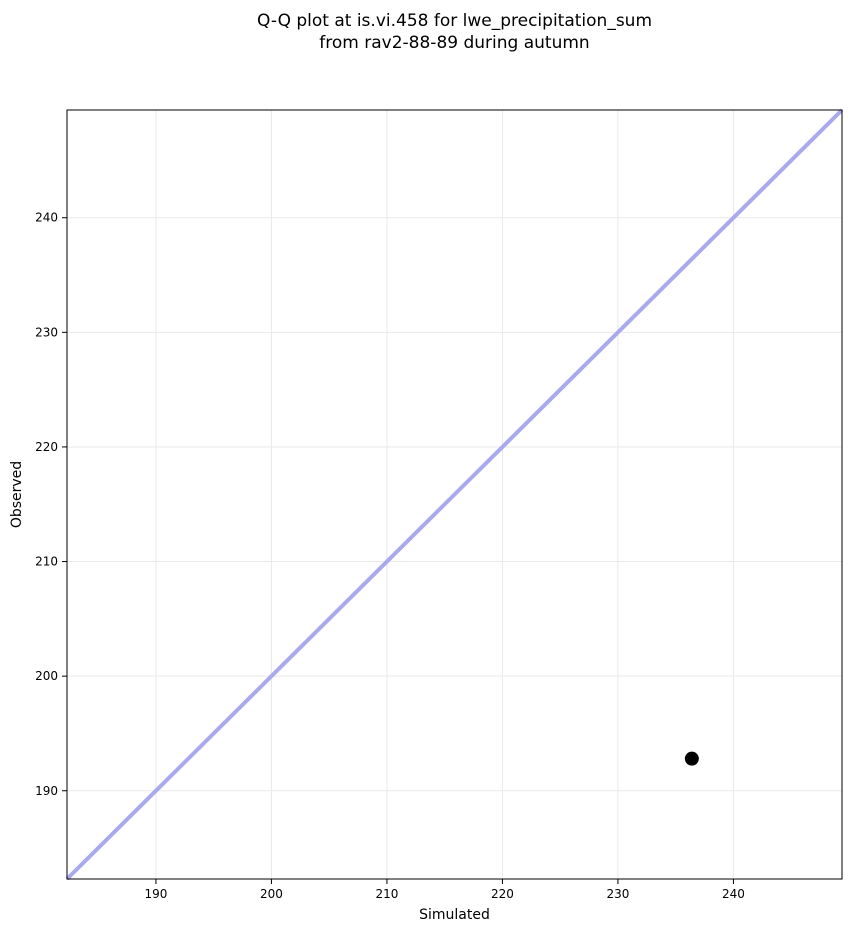 This screenshot has height=934, width=851. I want to click on x-tick-label: 210, so click(386, 894).